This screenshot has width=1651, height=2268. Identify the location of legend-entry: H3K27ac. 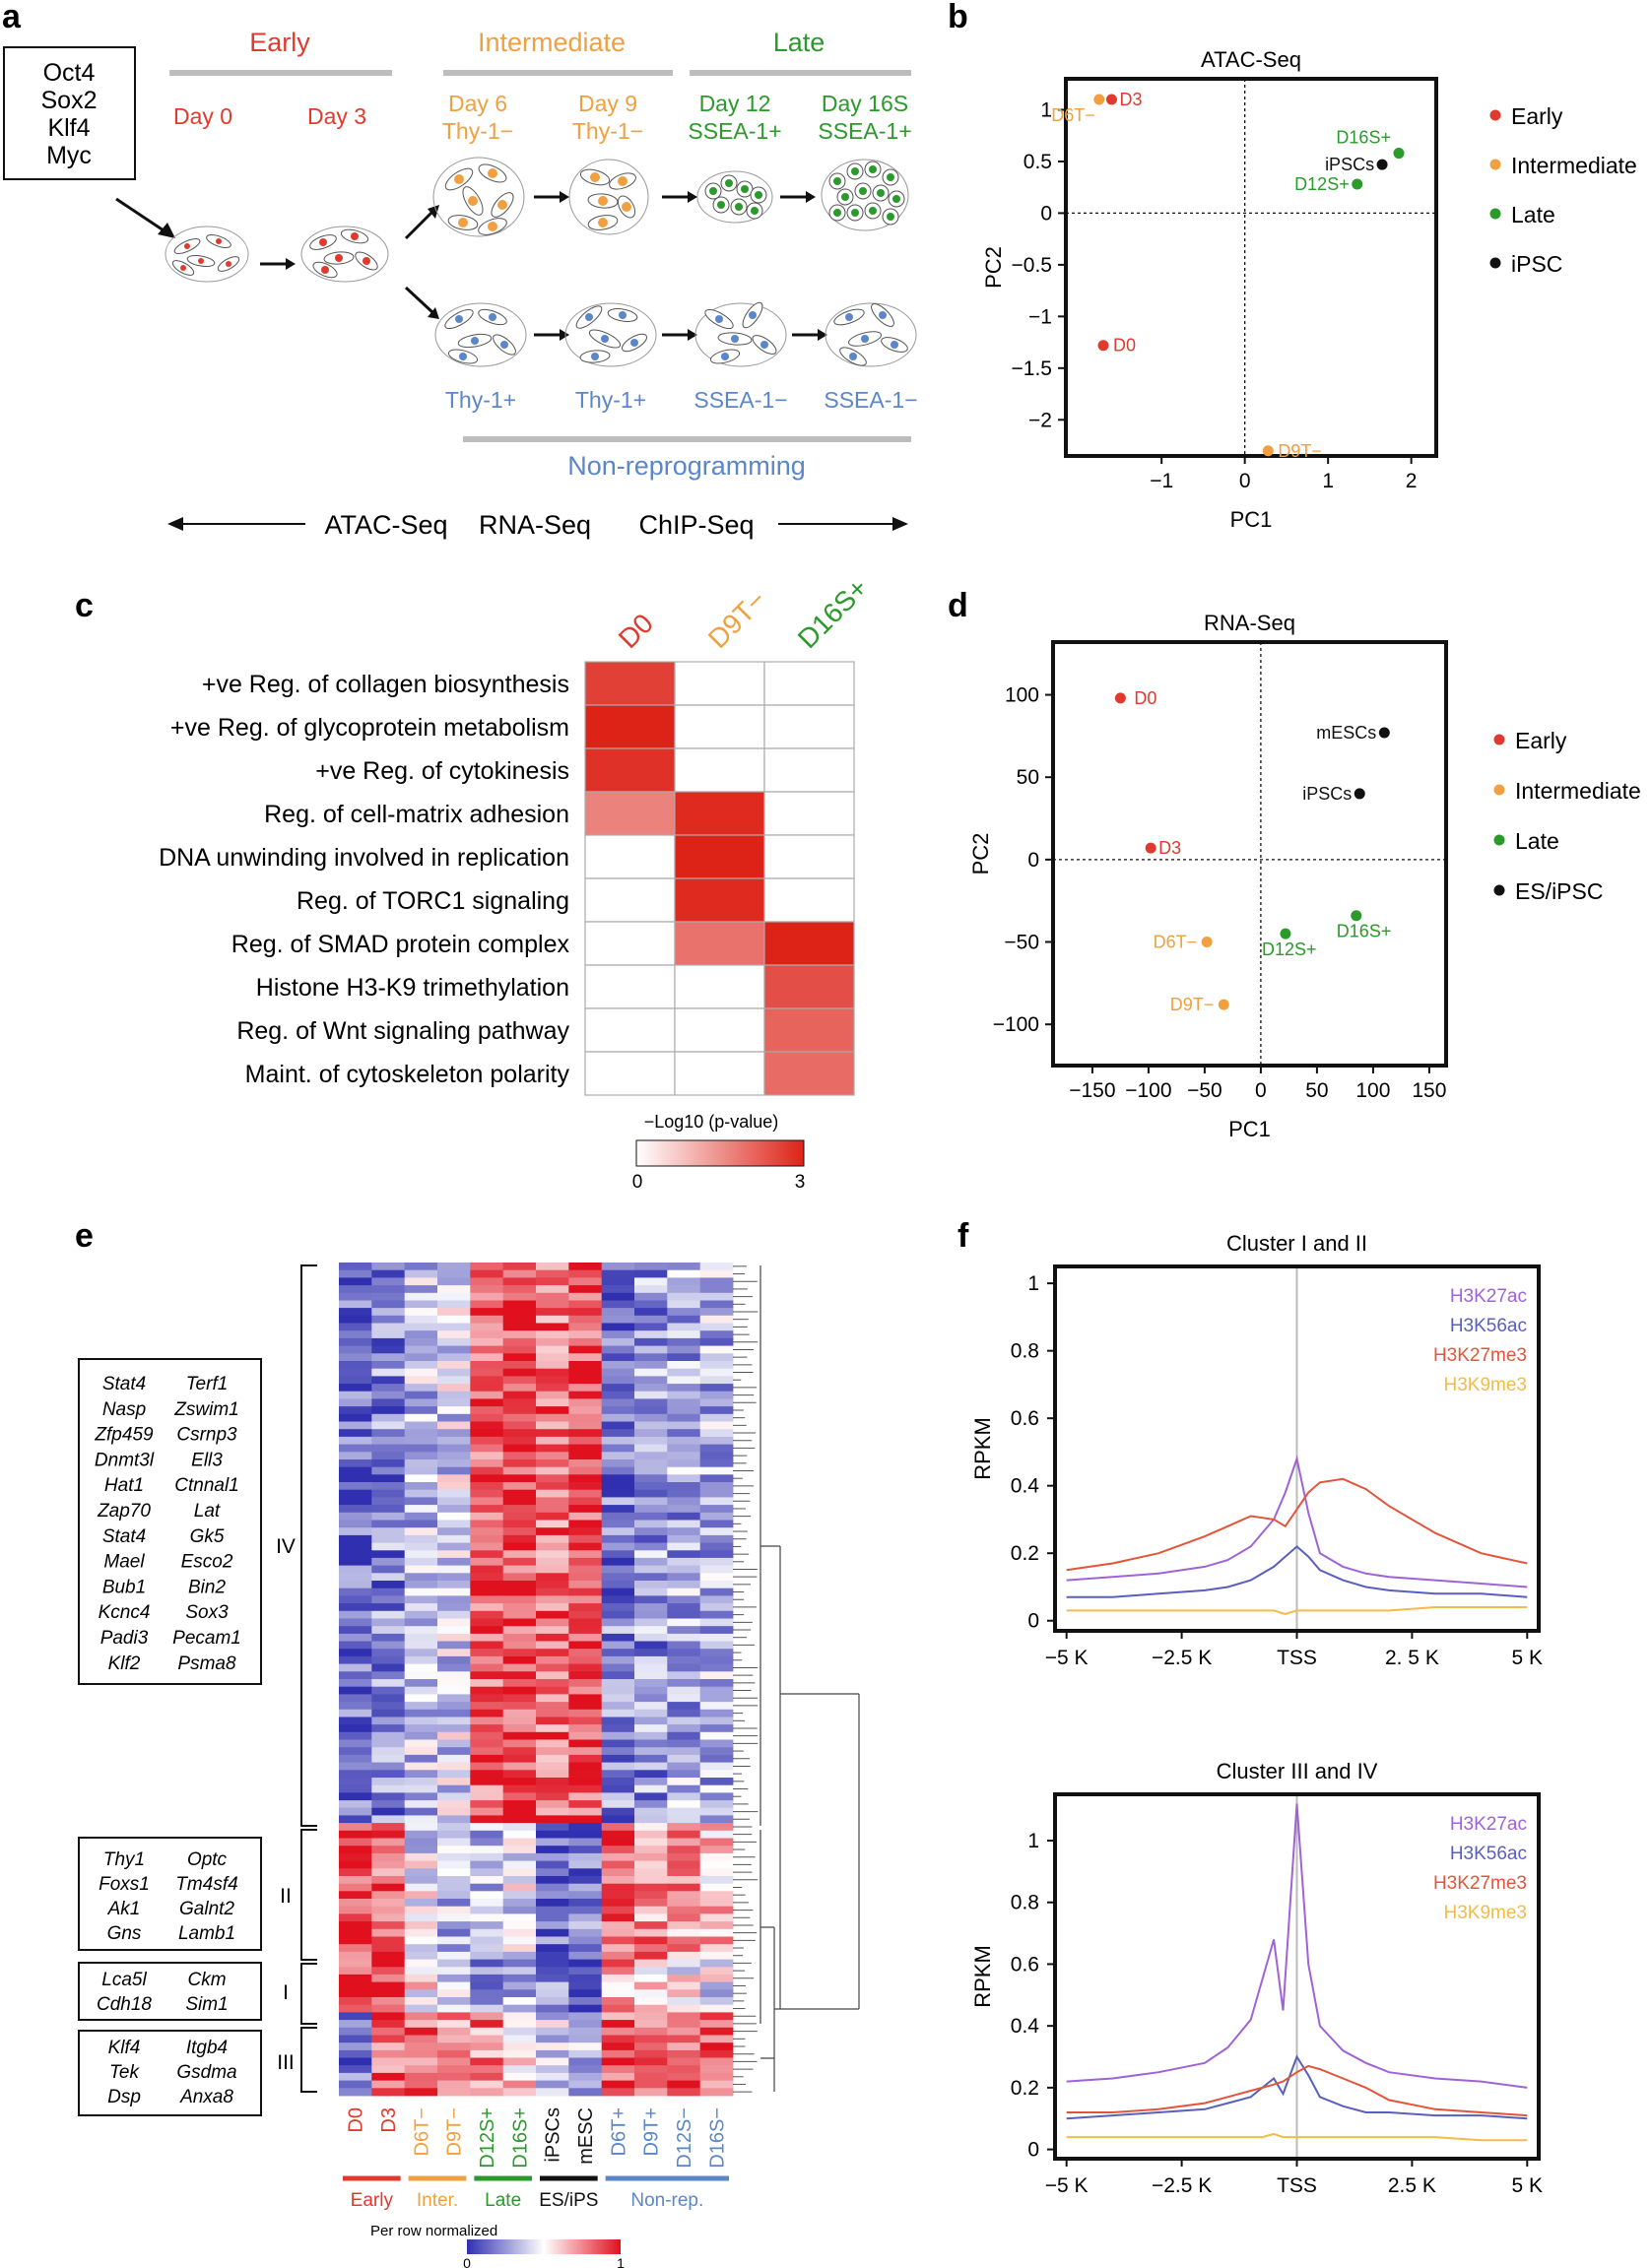
(1489, 1825).